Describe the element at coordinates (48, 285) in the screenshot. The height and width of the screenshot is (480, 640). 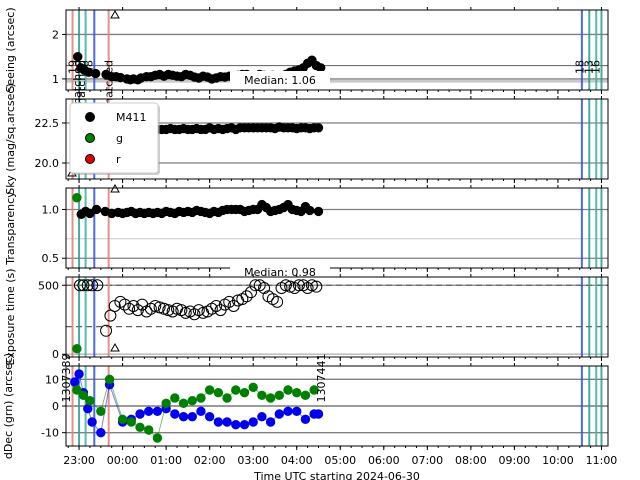
I see `ytick-label-exposure: 500` at that location.